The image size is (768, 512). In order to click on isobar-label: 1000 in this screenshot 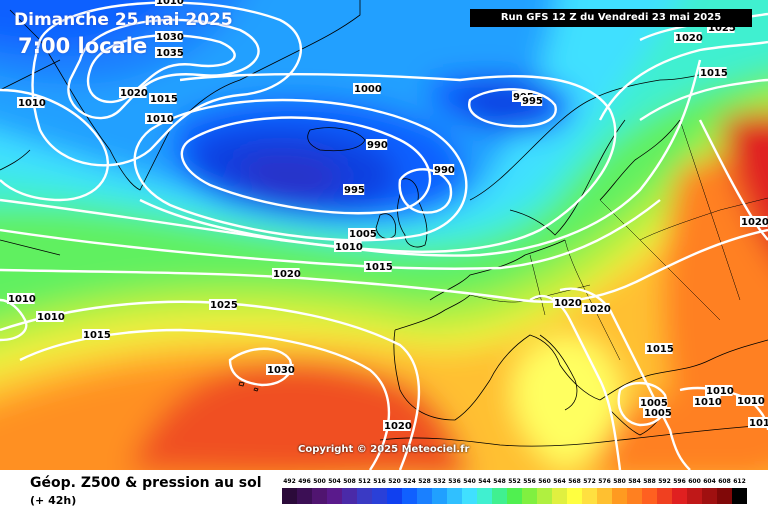, I will do `click(368, 89)`.